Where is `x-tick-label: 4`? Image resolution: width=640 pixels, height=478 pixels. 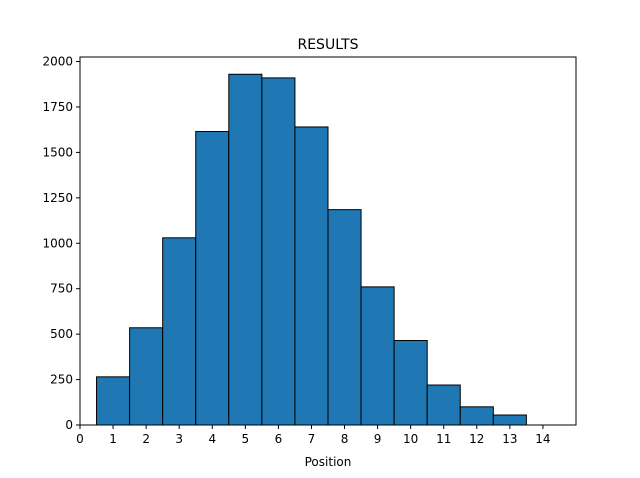
x-tick-label: 4 is located at coordinates (212, 439).